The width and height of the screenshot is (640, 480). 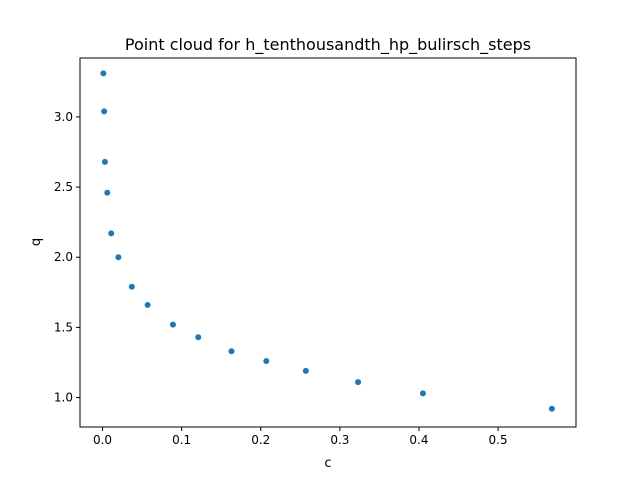 What do you see at coordinates (63, 117) in the screenshot?
I see `y-tick-label: 3.0` at bounding box center [63, 117].